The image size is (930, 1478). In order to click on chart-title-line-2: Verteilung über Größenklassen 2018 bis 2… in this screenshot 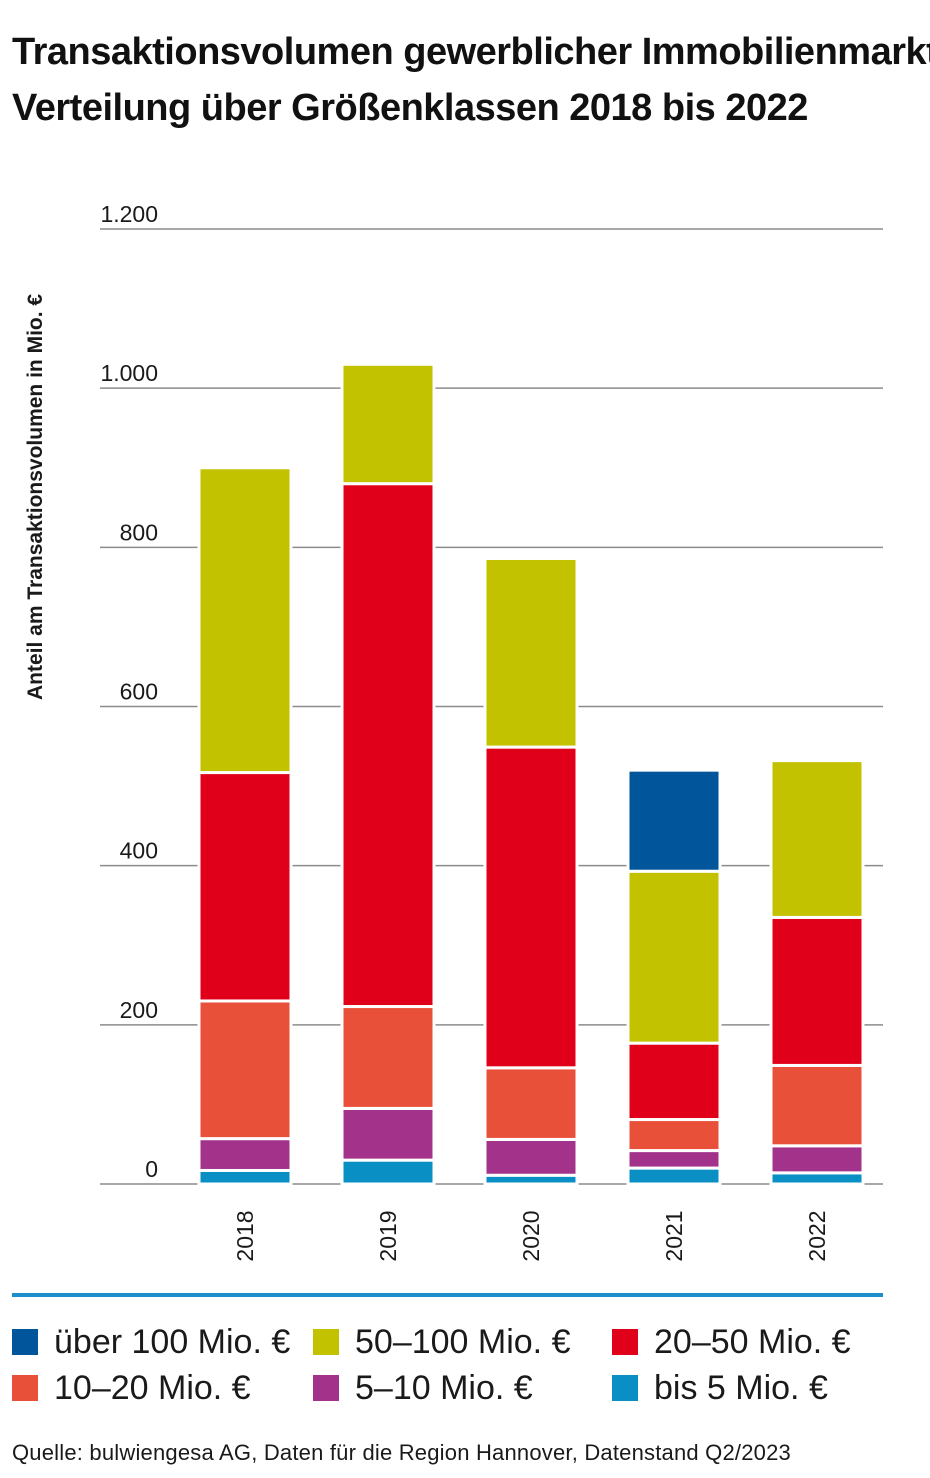, I will do `click(410, 108)`.